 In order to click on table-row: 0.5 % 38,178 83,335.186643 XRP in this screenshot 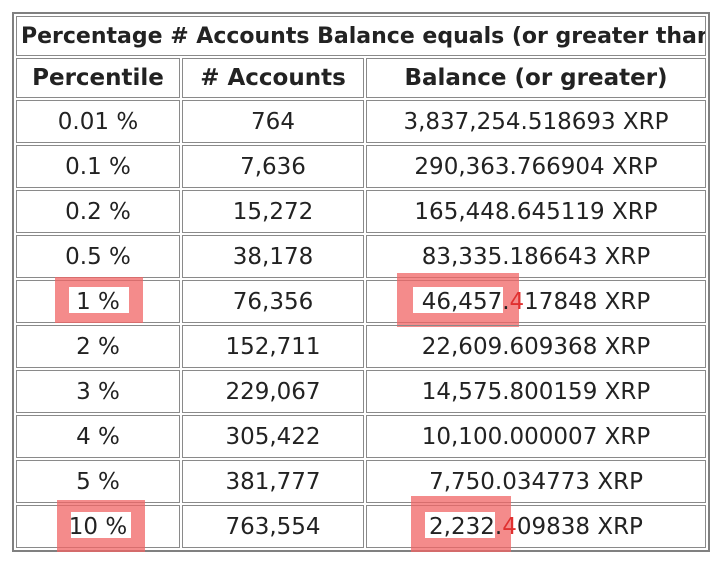, I will do `click(361, 256)`.